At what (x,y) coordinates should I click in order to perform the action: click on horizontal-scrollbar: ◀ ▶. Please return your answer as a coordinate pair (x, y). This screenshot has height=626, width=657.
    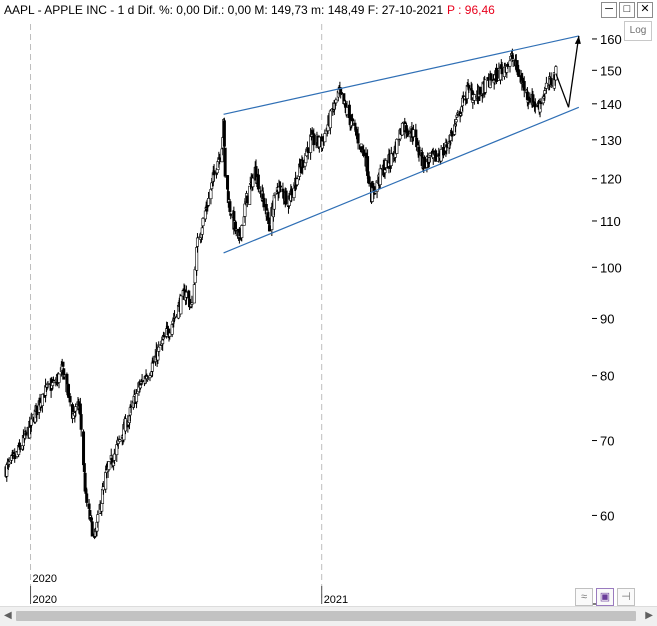
    Looking at the image, I should click on (328, 616).